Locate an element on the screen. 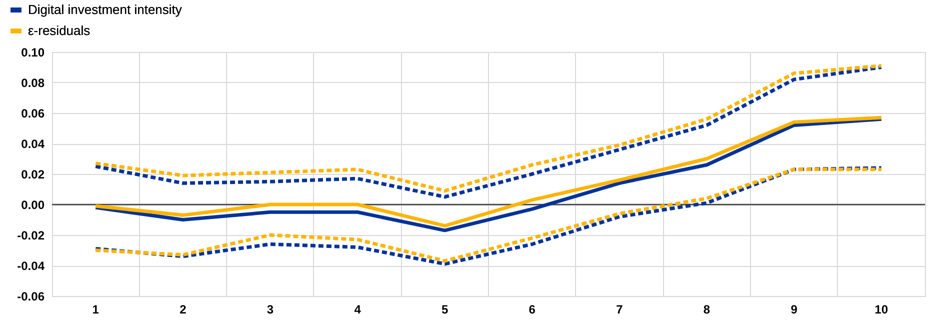 Image resolution: width=929 pixels, height=326 pixels. y-tick-label: -0.06 is located at coordinates (31, 297).